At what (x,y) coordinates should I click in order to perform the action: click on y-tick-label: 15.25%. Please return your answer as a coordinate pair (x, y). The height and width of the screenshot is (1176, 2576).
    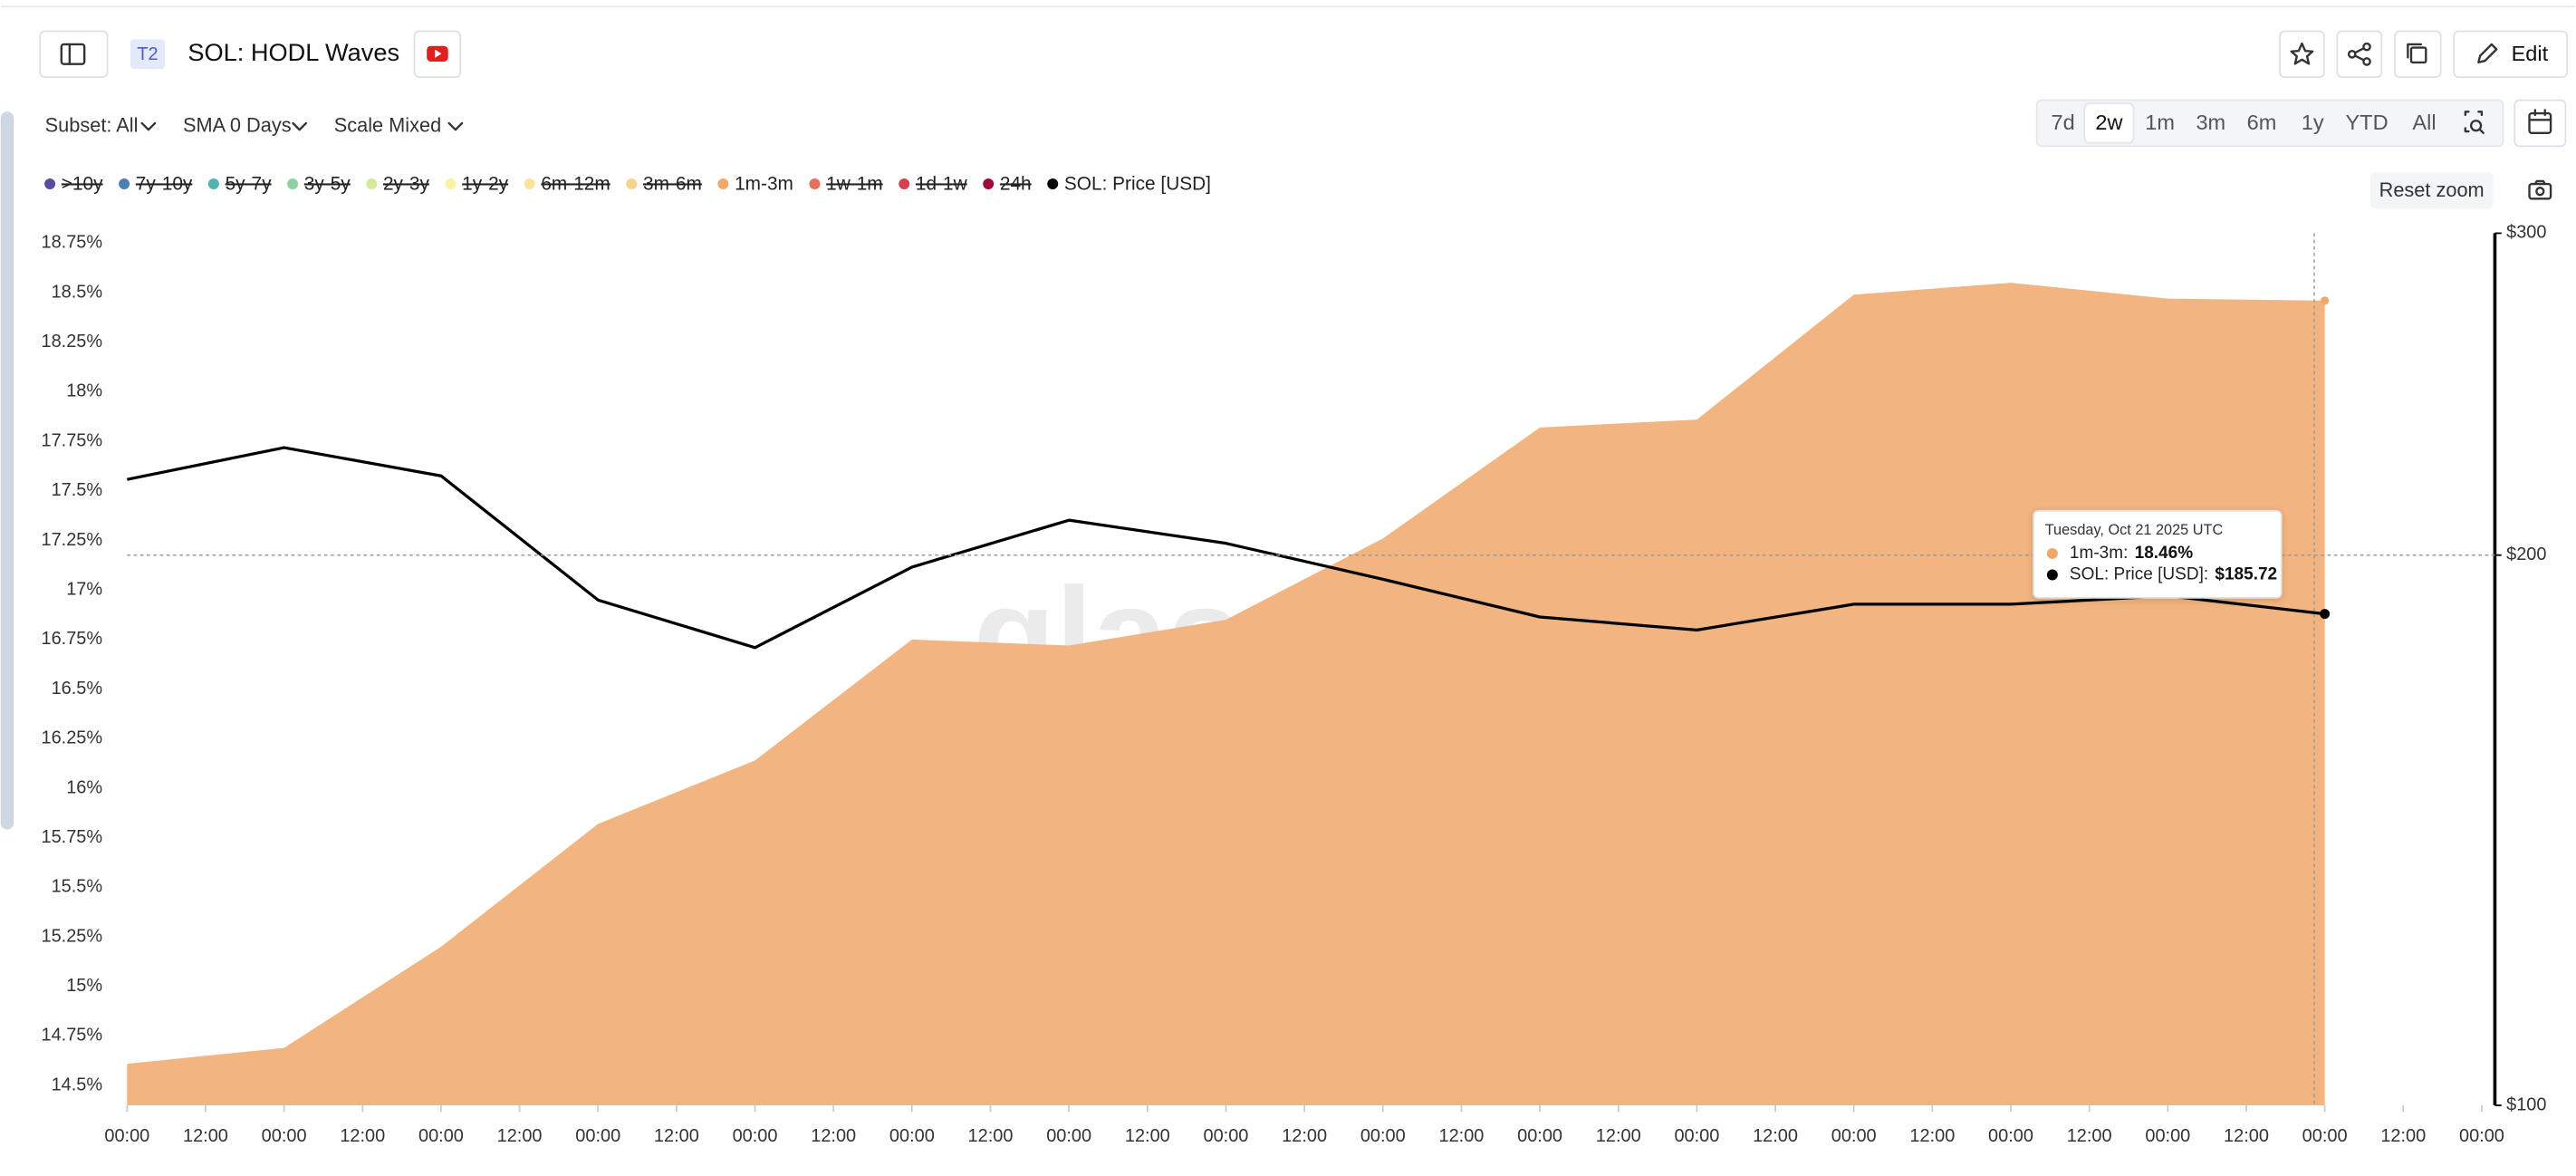
    Looking at the image, I should click on (71, 936).